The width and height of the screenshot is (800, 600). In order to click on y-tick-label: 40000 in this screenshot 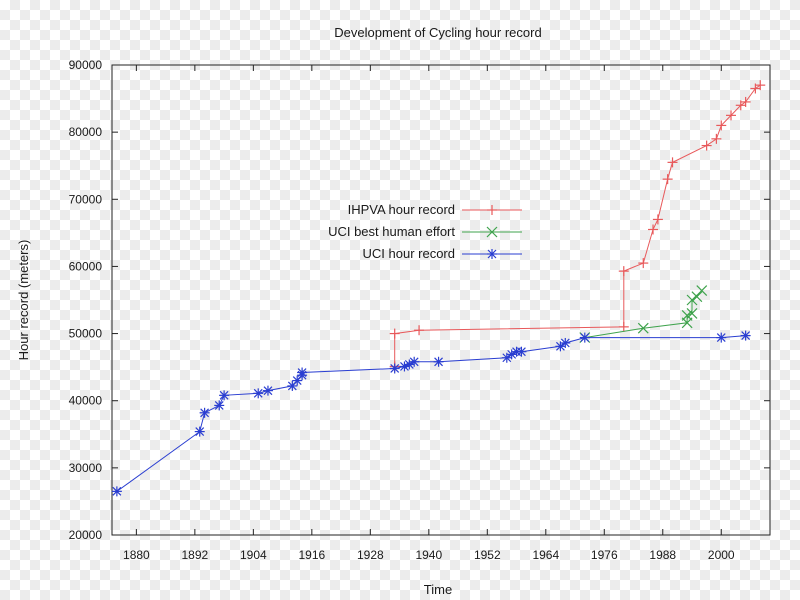, I will do `click(86, 401)`.